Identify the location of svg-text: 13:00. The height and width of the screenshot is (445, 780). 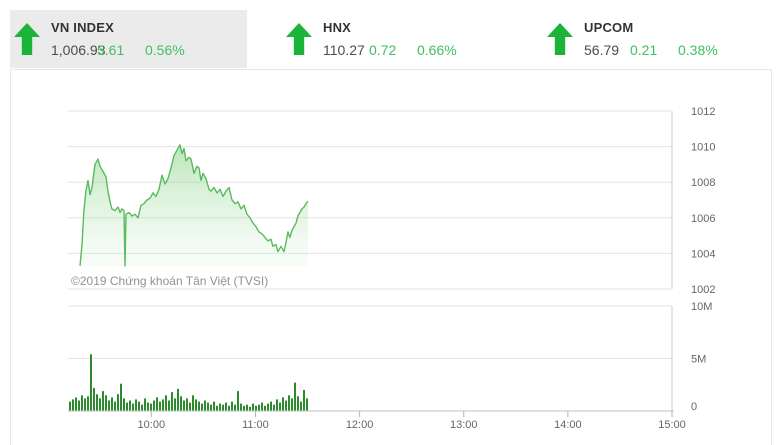
(464, 425).